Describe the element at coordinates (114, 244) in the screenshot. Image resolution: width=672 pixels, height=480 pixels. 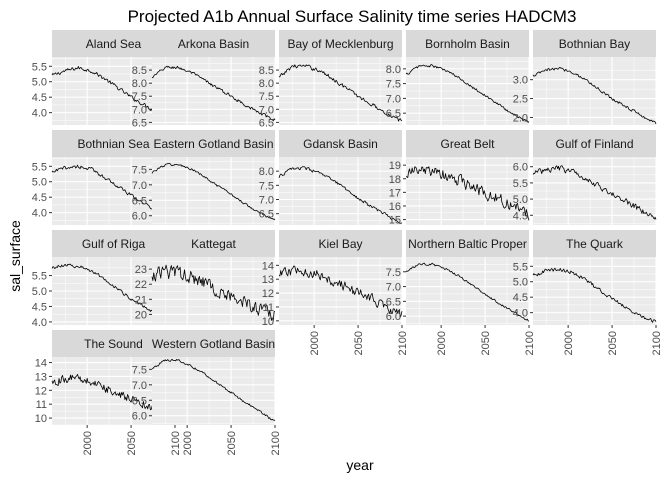
I see `facet-label-gulf-of-riga: Gulf of Riga` at that location.